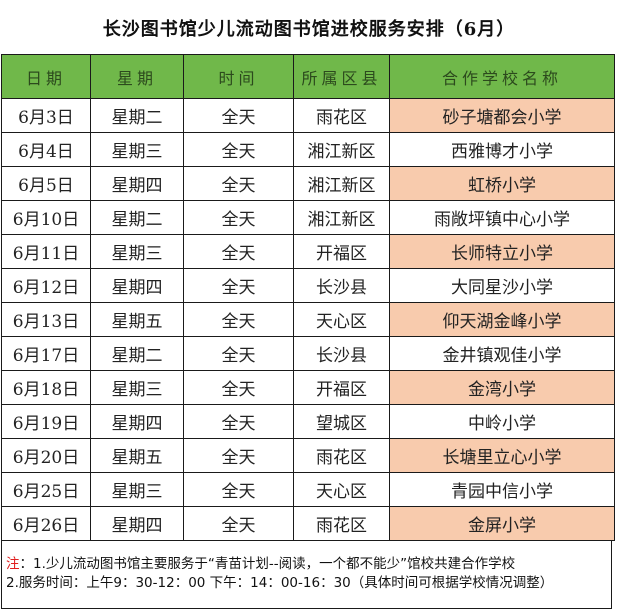 The image size is (618, 613). What do you see at coordinates (502, 76) in the screenshot?
I see `header-school: 合作学校名称` at bounding box center [502, 76].